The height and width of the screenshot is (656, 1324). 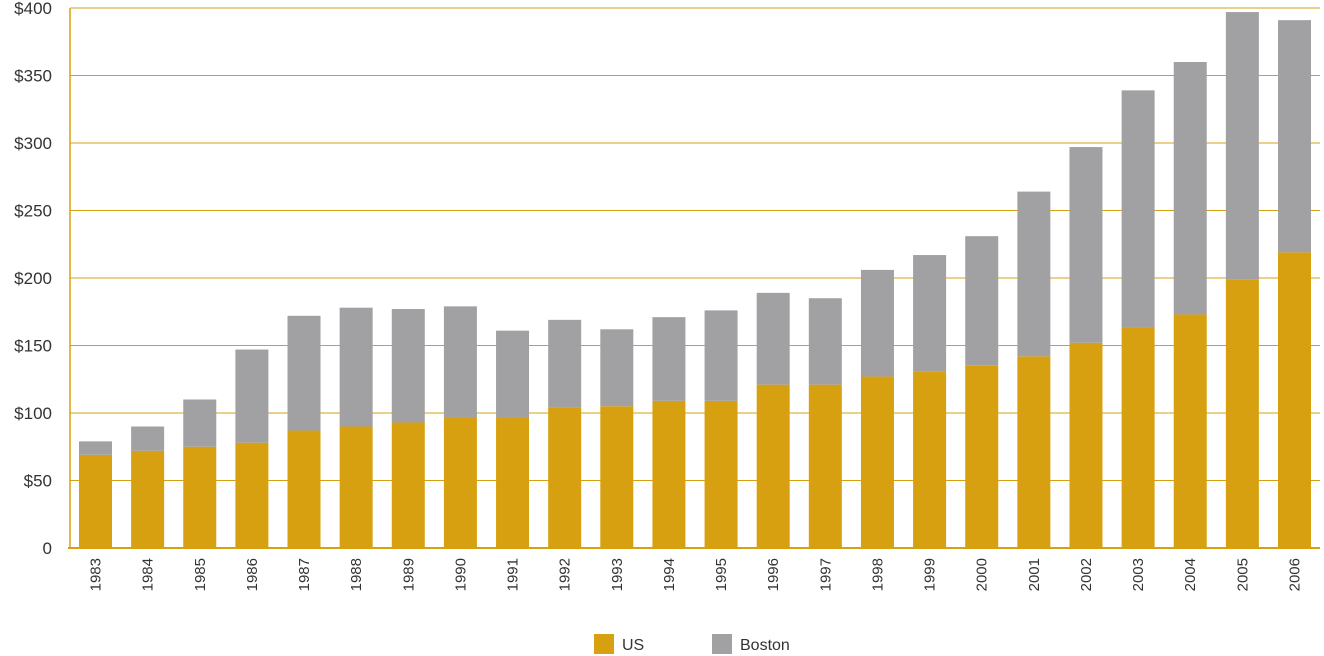 What do you see at coordinates (930, 313) in the screenshot?
I see `bar-boston-1999` at bounding box center [930, 313].